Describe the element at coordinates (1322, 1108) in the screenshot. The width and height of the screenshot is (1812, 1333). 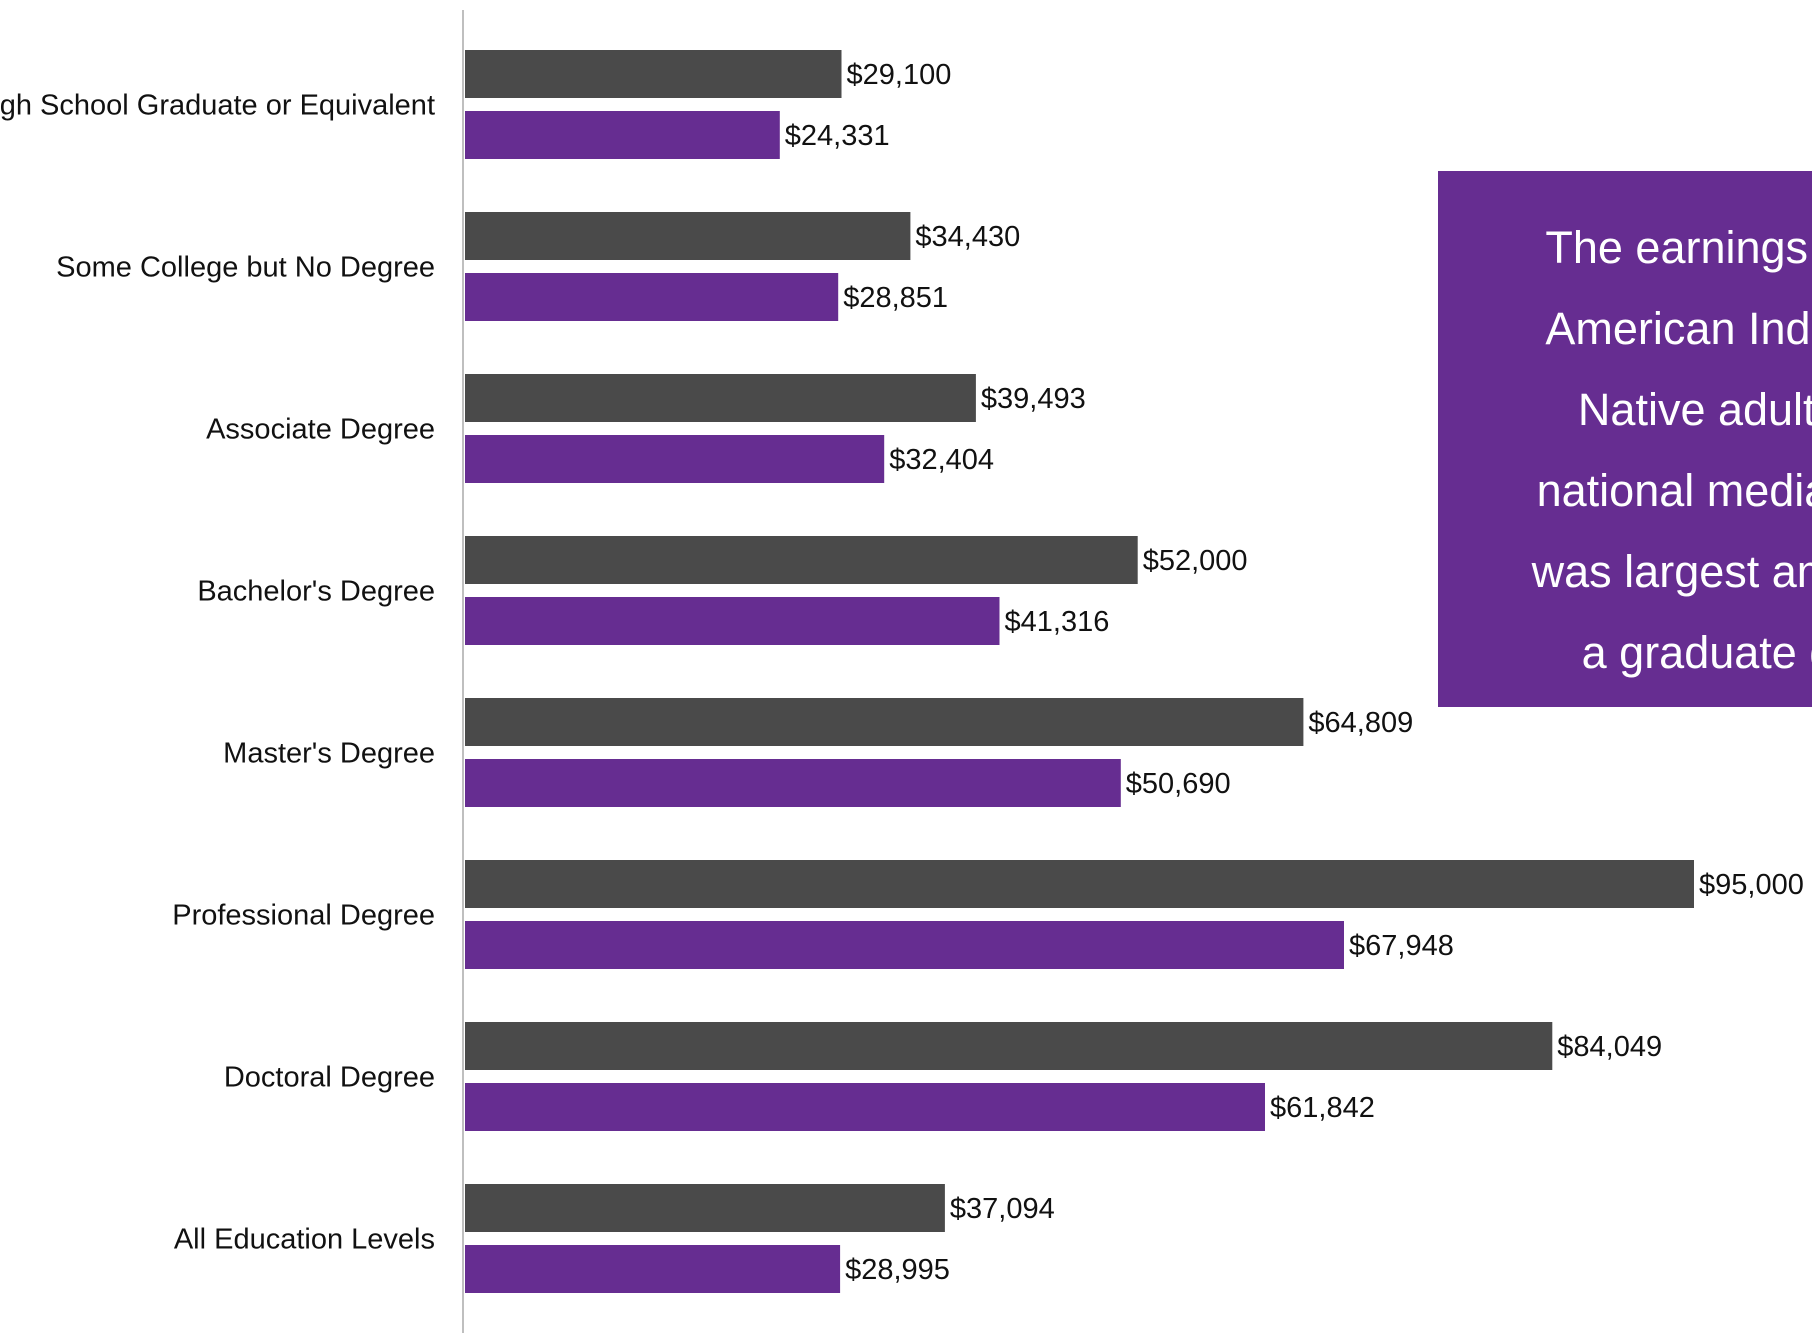
I see `value-label-series-2-6: $61,842` at that location.